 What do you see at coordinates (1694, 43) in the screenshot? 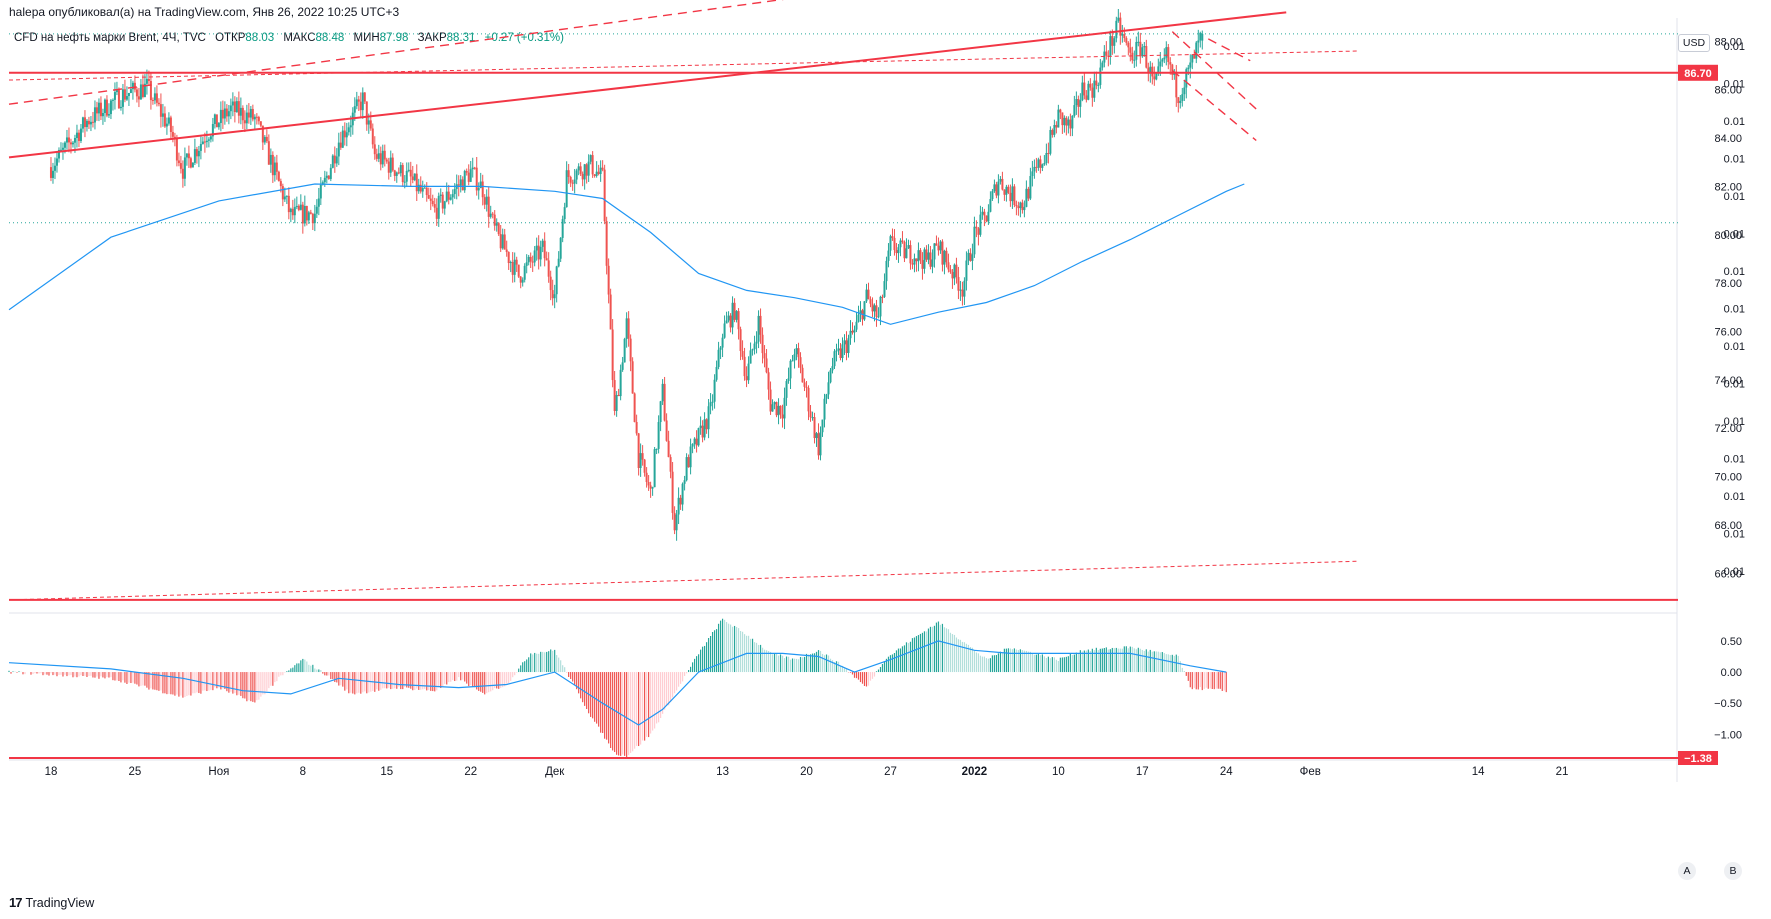
I see `currency-button: USD` at bounding box center [1694, 43].